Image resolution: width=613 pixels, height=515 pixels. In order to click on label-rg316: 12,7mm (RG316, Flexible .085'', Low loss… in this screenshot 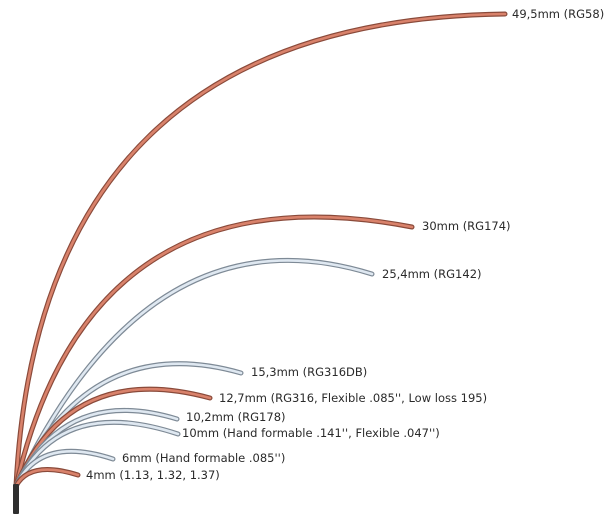, I will do `click(353, 398)`.